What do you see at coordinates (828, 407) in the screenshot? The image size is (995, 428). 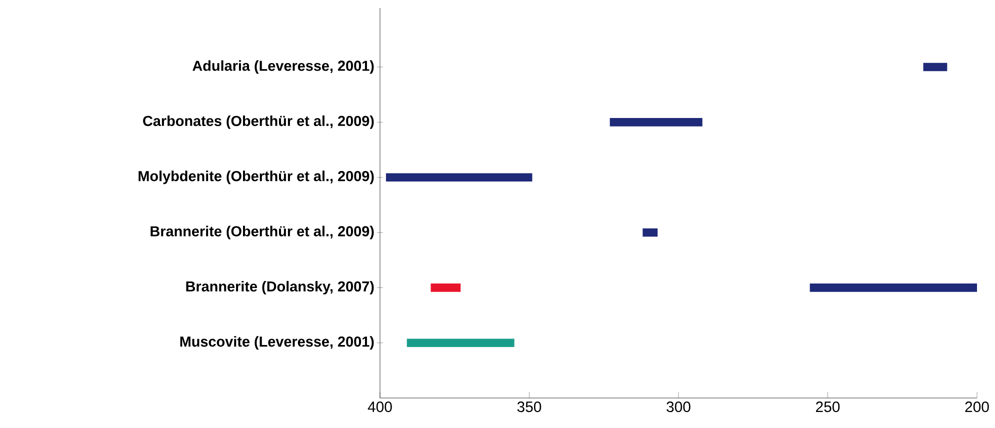 I see `x-tick-label: 250` at bounding box center [828, 407].